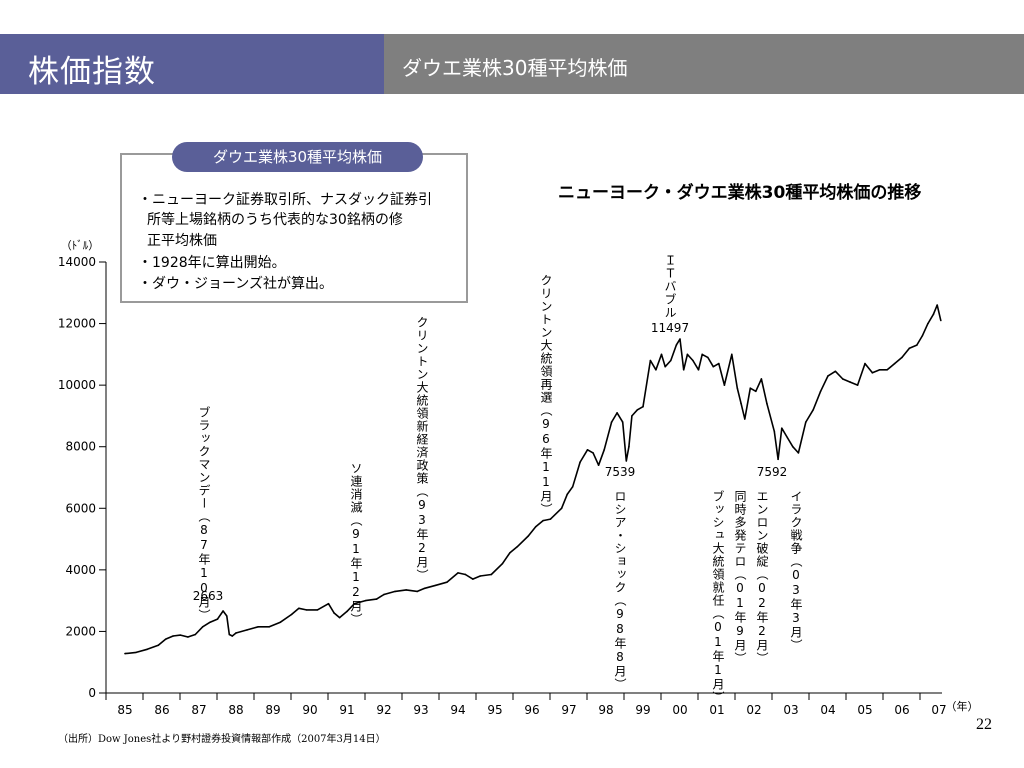 Image resolution: width=1024 pixels, height=768 pixels. I want to click on header-title-bar: 株価指数, so click(192, 64).